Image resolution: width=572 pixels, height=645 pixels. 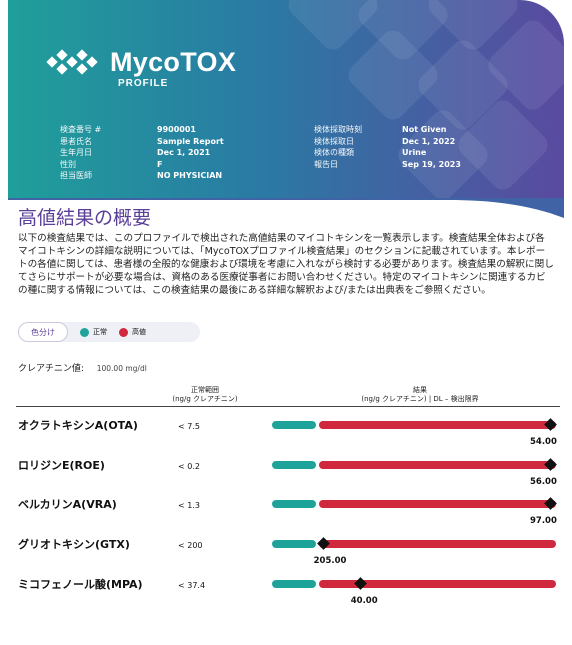 I want to click on result-name: ミコフェノール酸(MPA), so click(x=80, y=584).